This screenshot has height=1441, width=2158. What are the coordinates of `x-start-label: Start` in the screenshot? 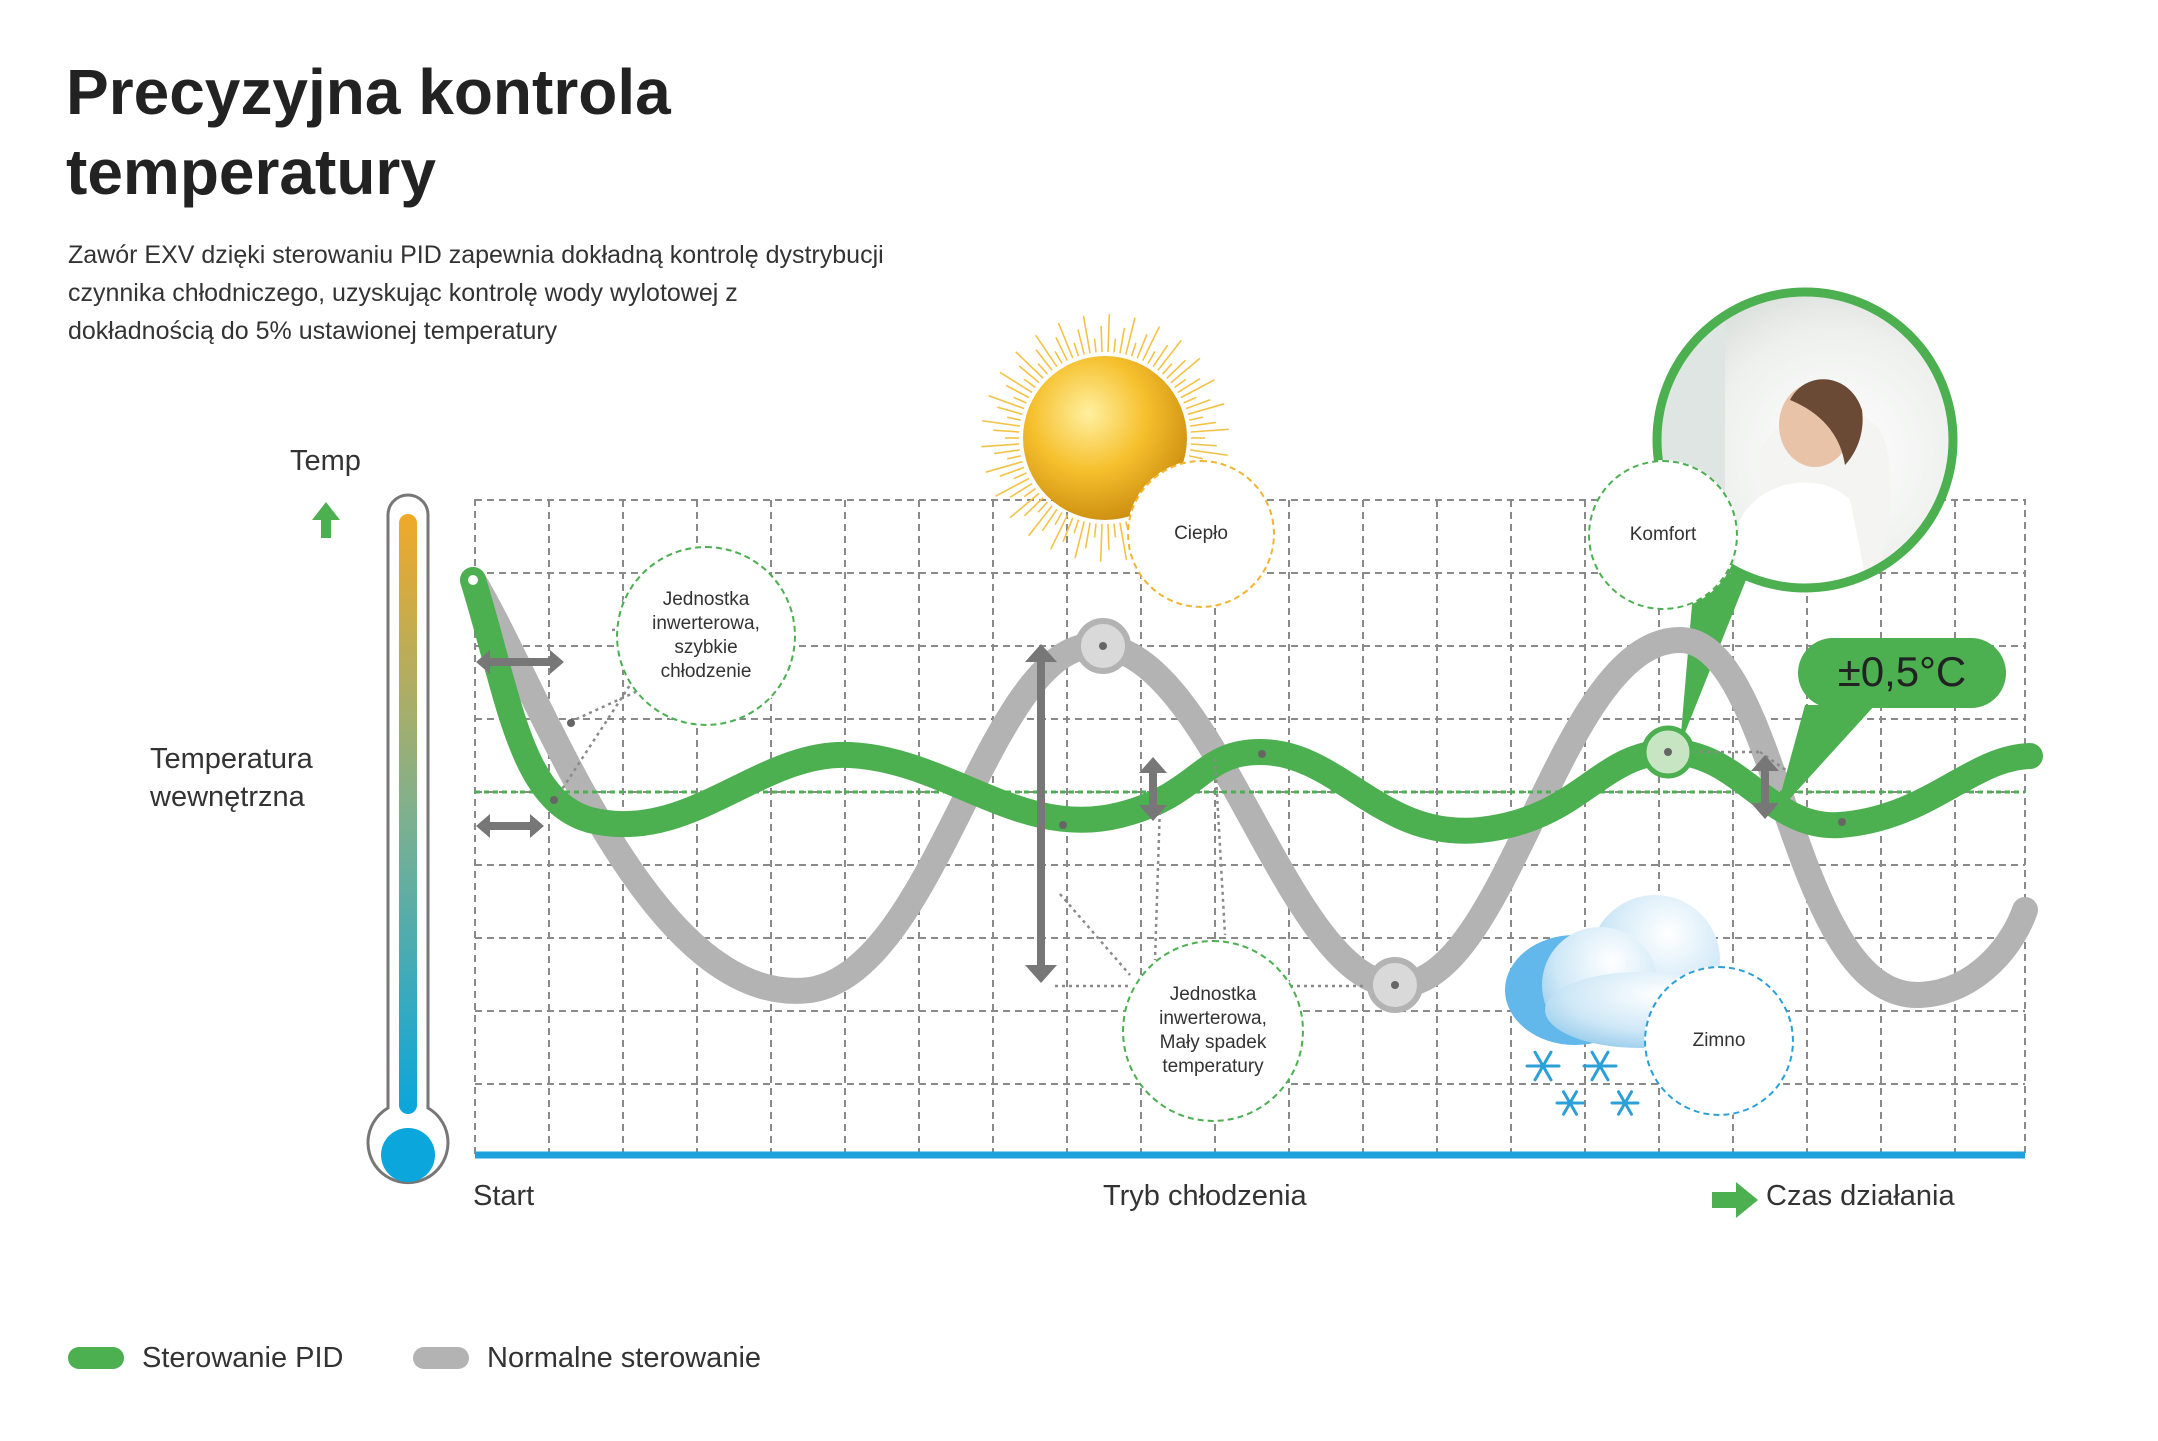 It's located at (504, 1196).